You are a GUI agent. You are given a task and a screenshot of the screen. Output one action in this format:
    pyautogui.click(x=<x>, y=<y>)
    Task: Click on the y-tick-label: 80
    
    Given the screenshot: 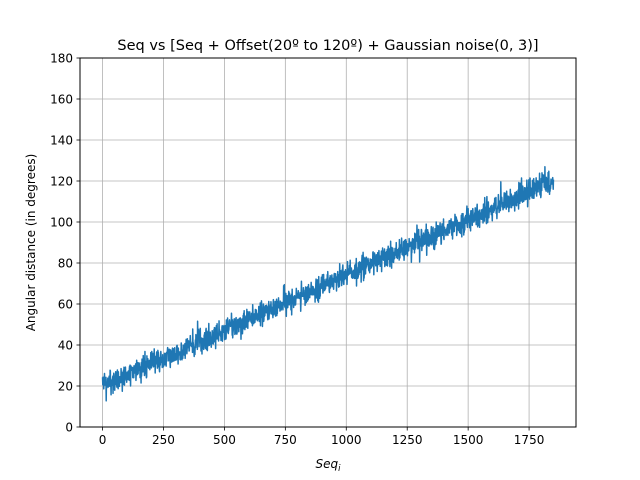 What is the action you would take?
    pyautogui.click(x=65, y=264)
    